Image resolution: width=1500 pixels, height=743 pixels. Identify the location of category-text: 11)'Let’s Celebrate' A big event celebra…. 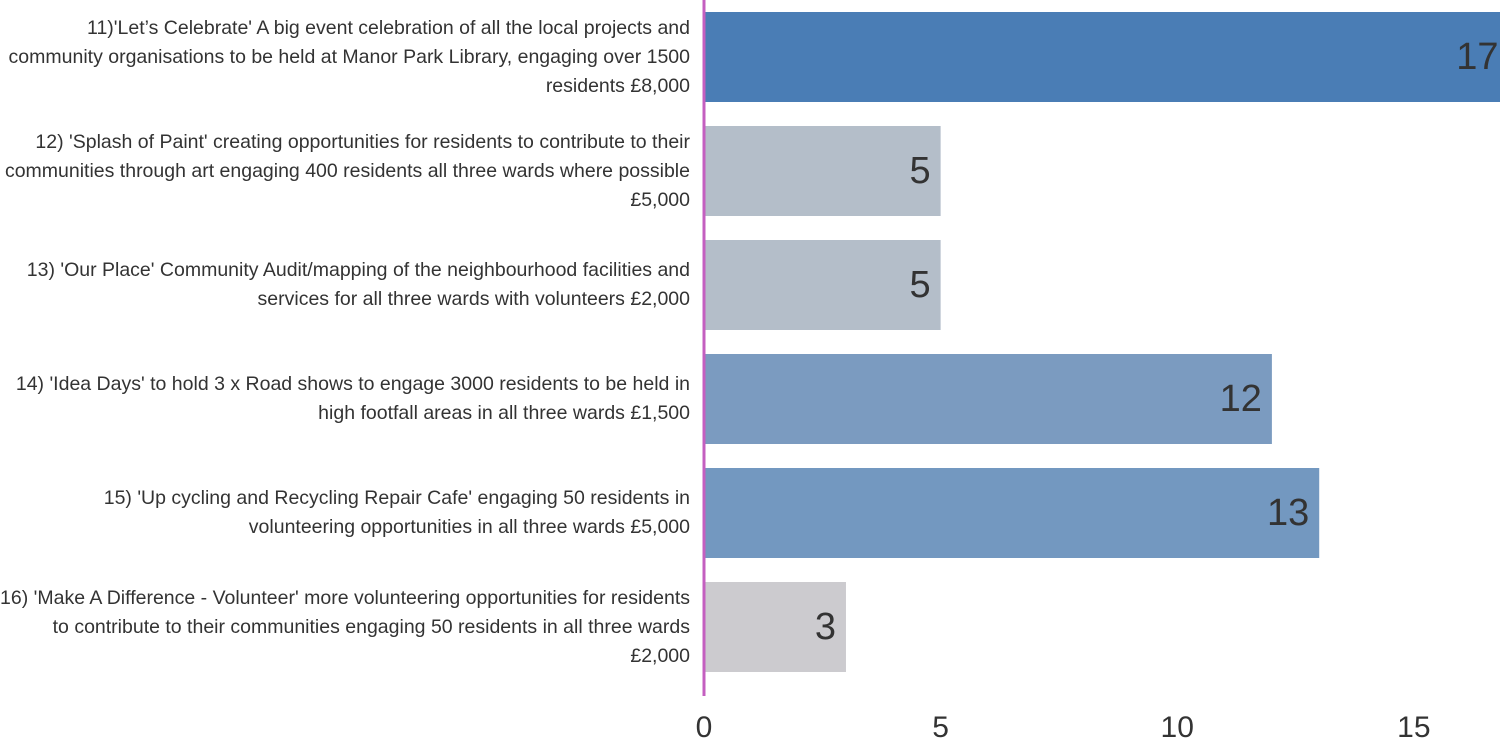
(349, 56).